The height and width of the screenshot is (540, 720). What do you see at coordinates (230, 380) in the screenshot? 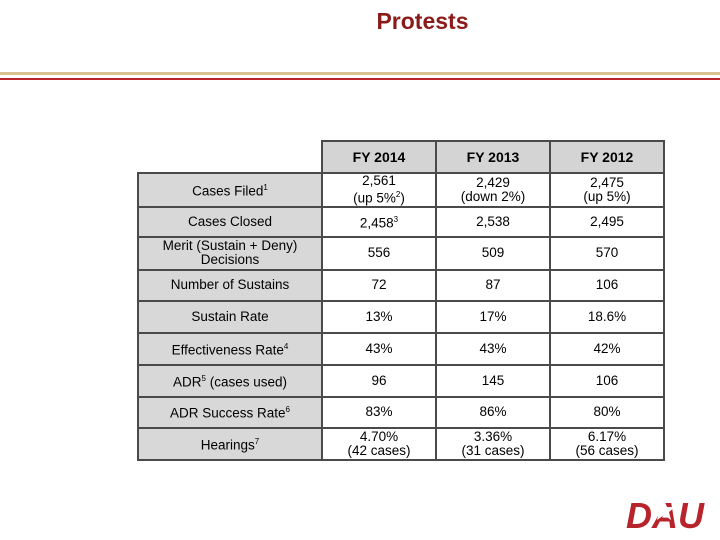
I see `row-label-adr-cases-used: ADR5 (cases used)` at bounding box center [230, 380].